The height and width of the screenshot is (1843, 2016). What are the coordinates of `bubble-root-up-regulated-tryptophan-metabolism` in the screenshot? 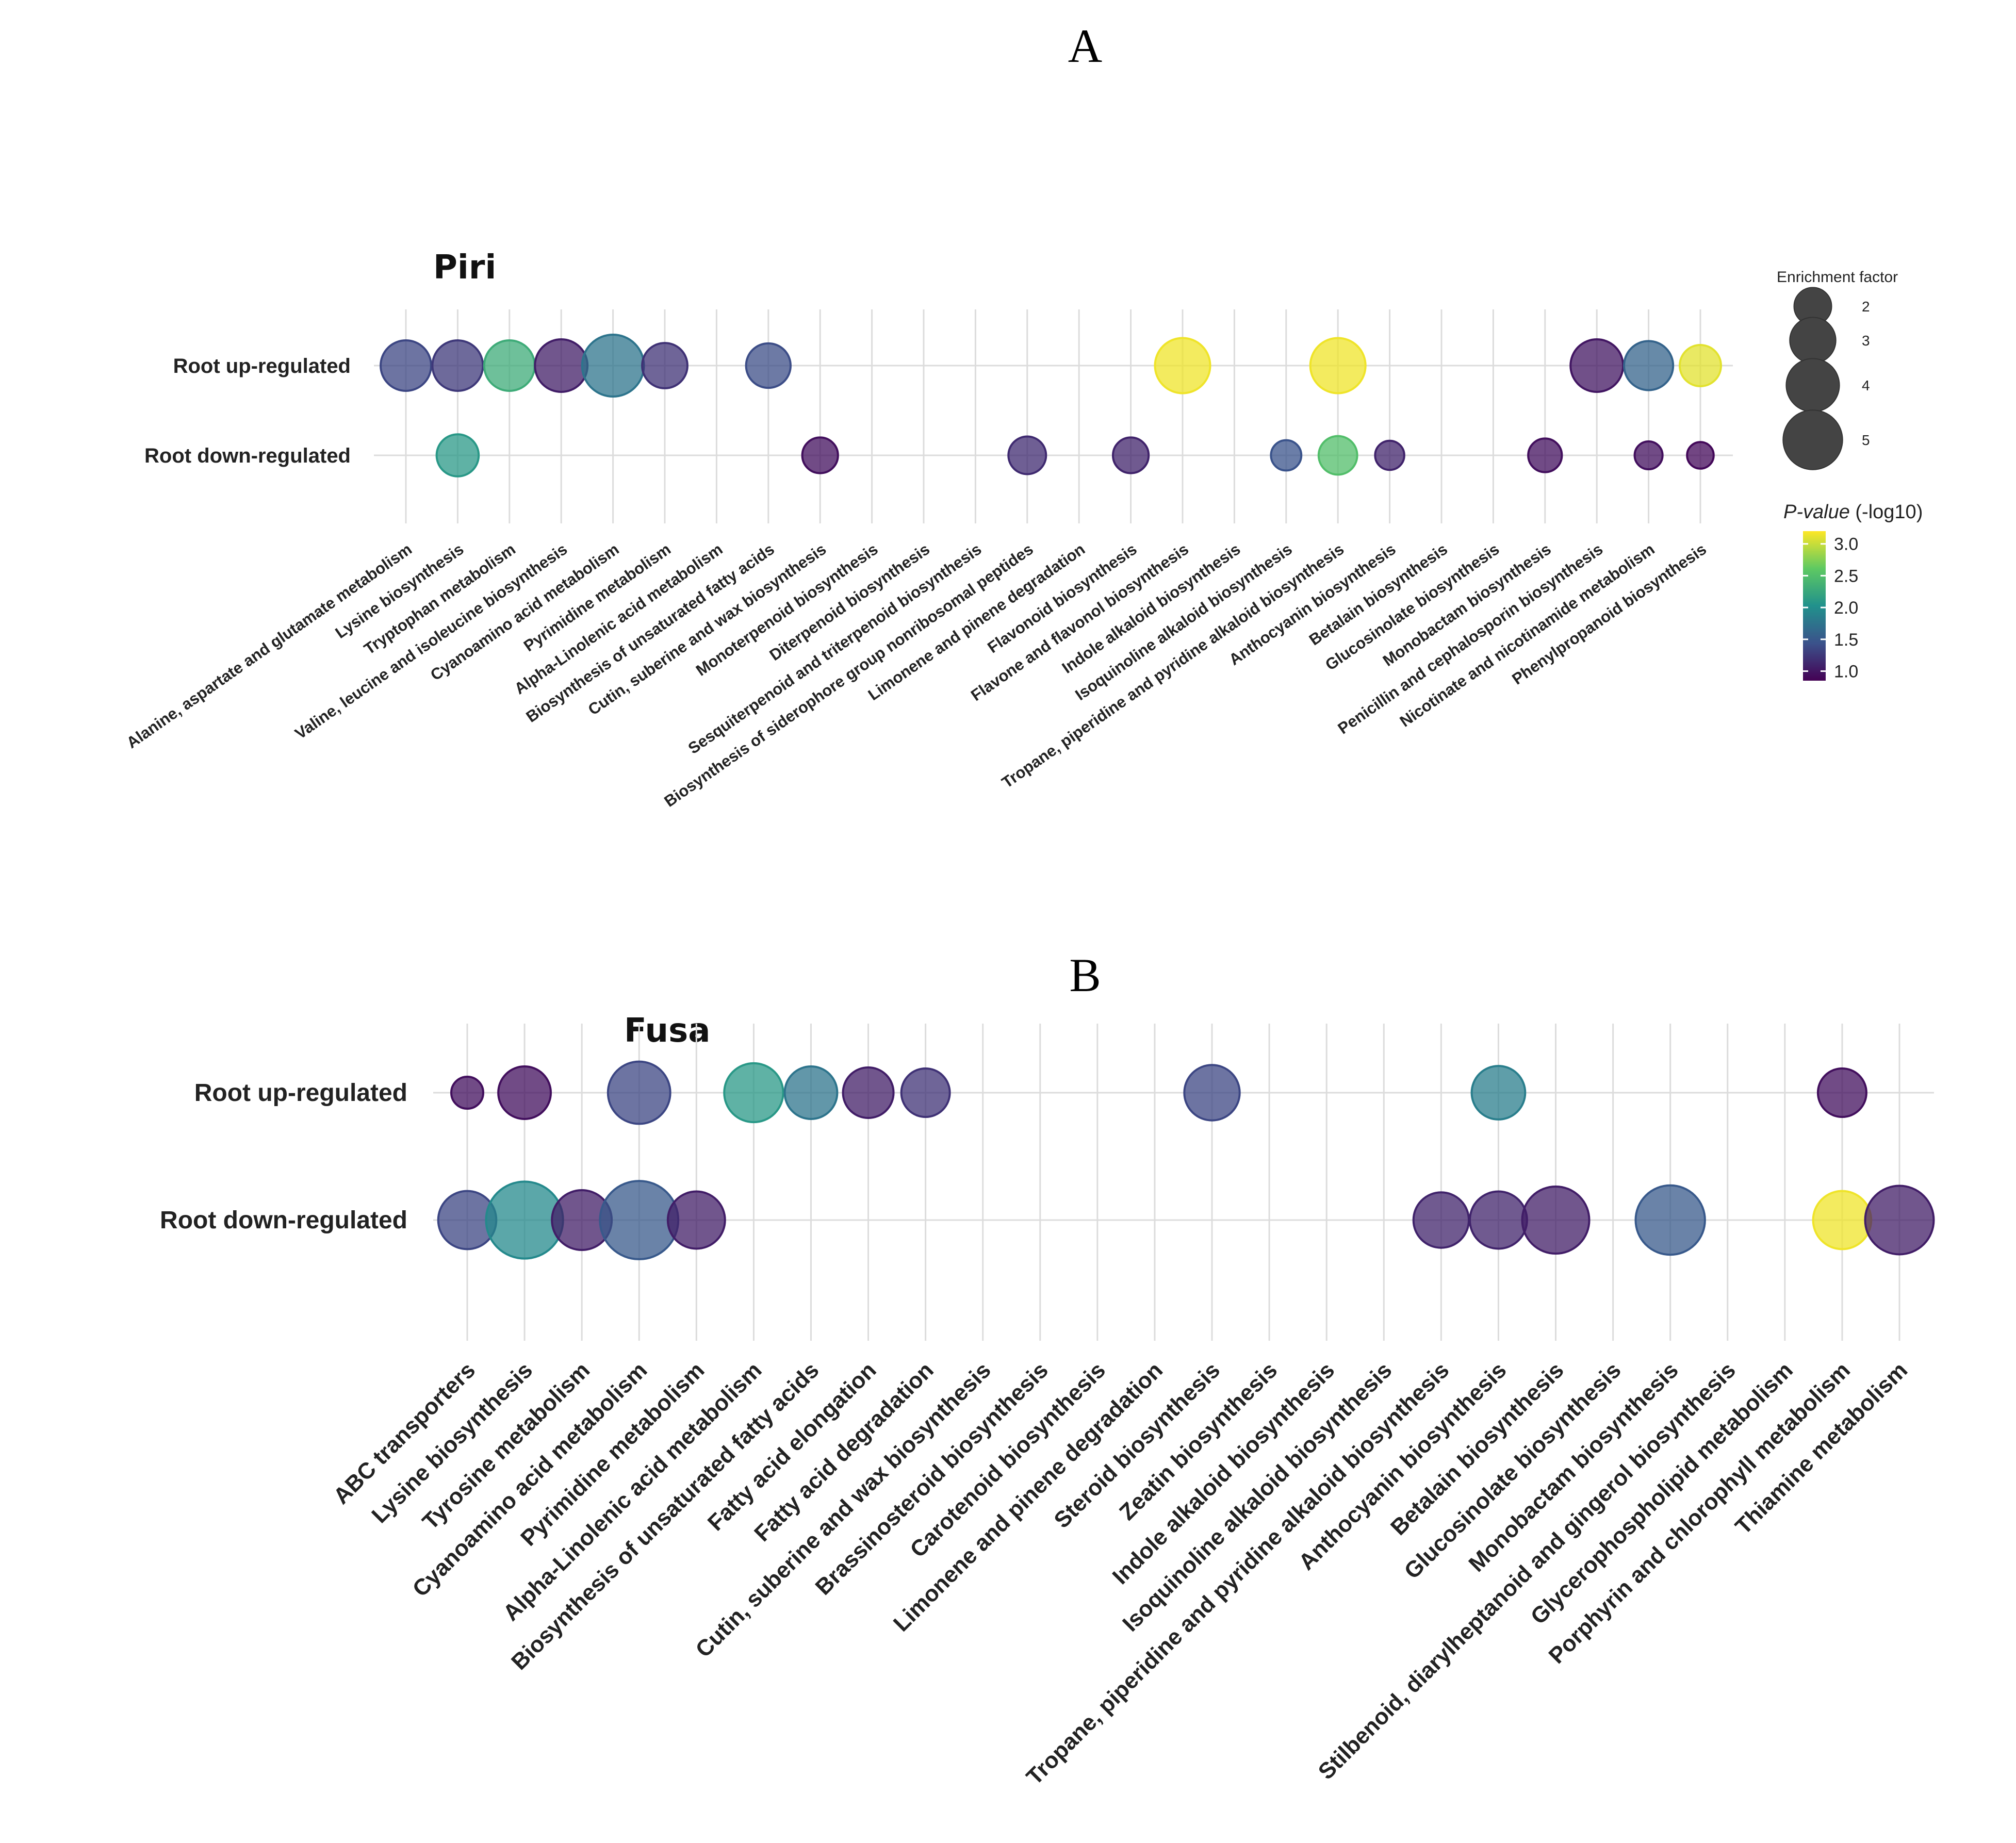 It's located at (510, 365).